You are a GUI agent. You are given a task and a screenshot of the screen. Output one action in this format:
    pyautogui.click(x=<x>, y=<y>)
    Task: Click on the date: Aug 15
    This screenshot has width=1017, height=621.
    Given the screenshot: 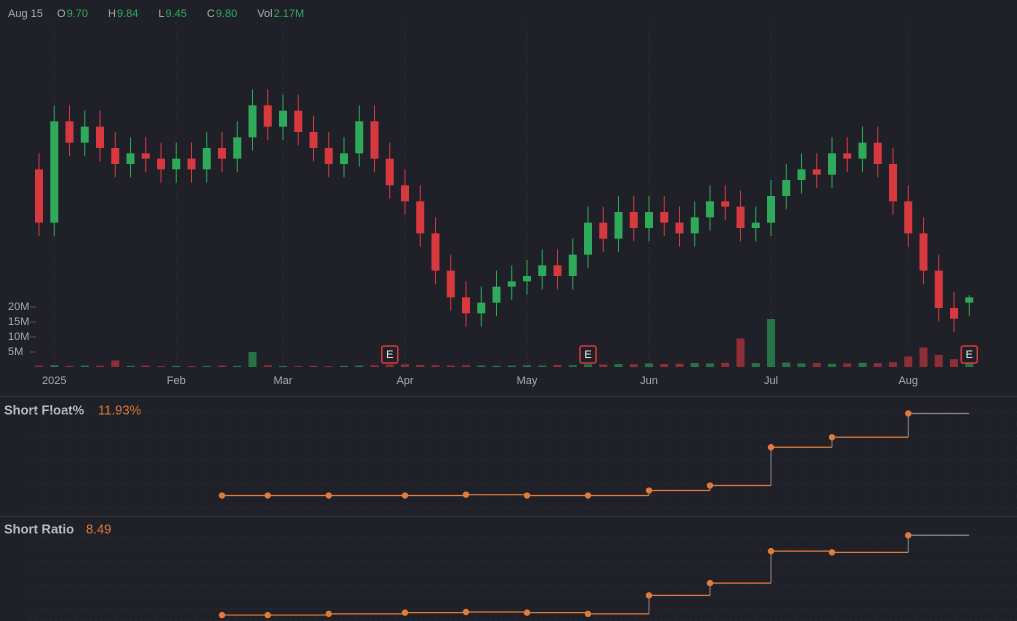 What is the action you would take?
    pyautogui.click(x=25, y=14)
    